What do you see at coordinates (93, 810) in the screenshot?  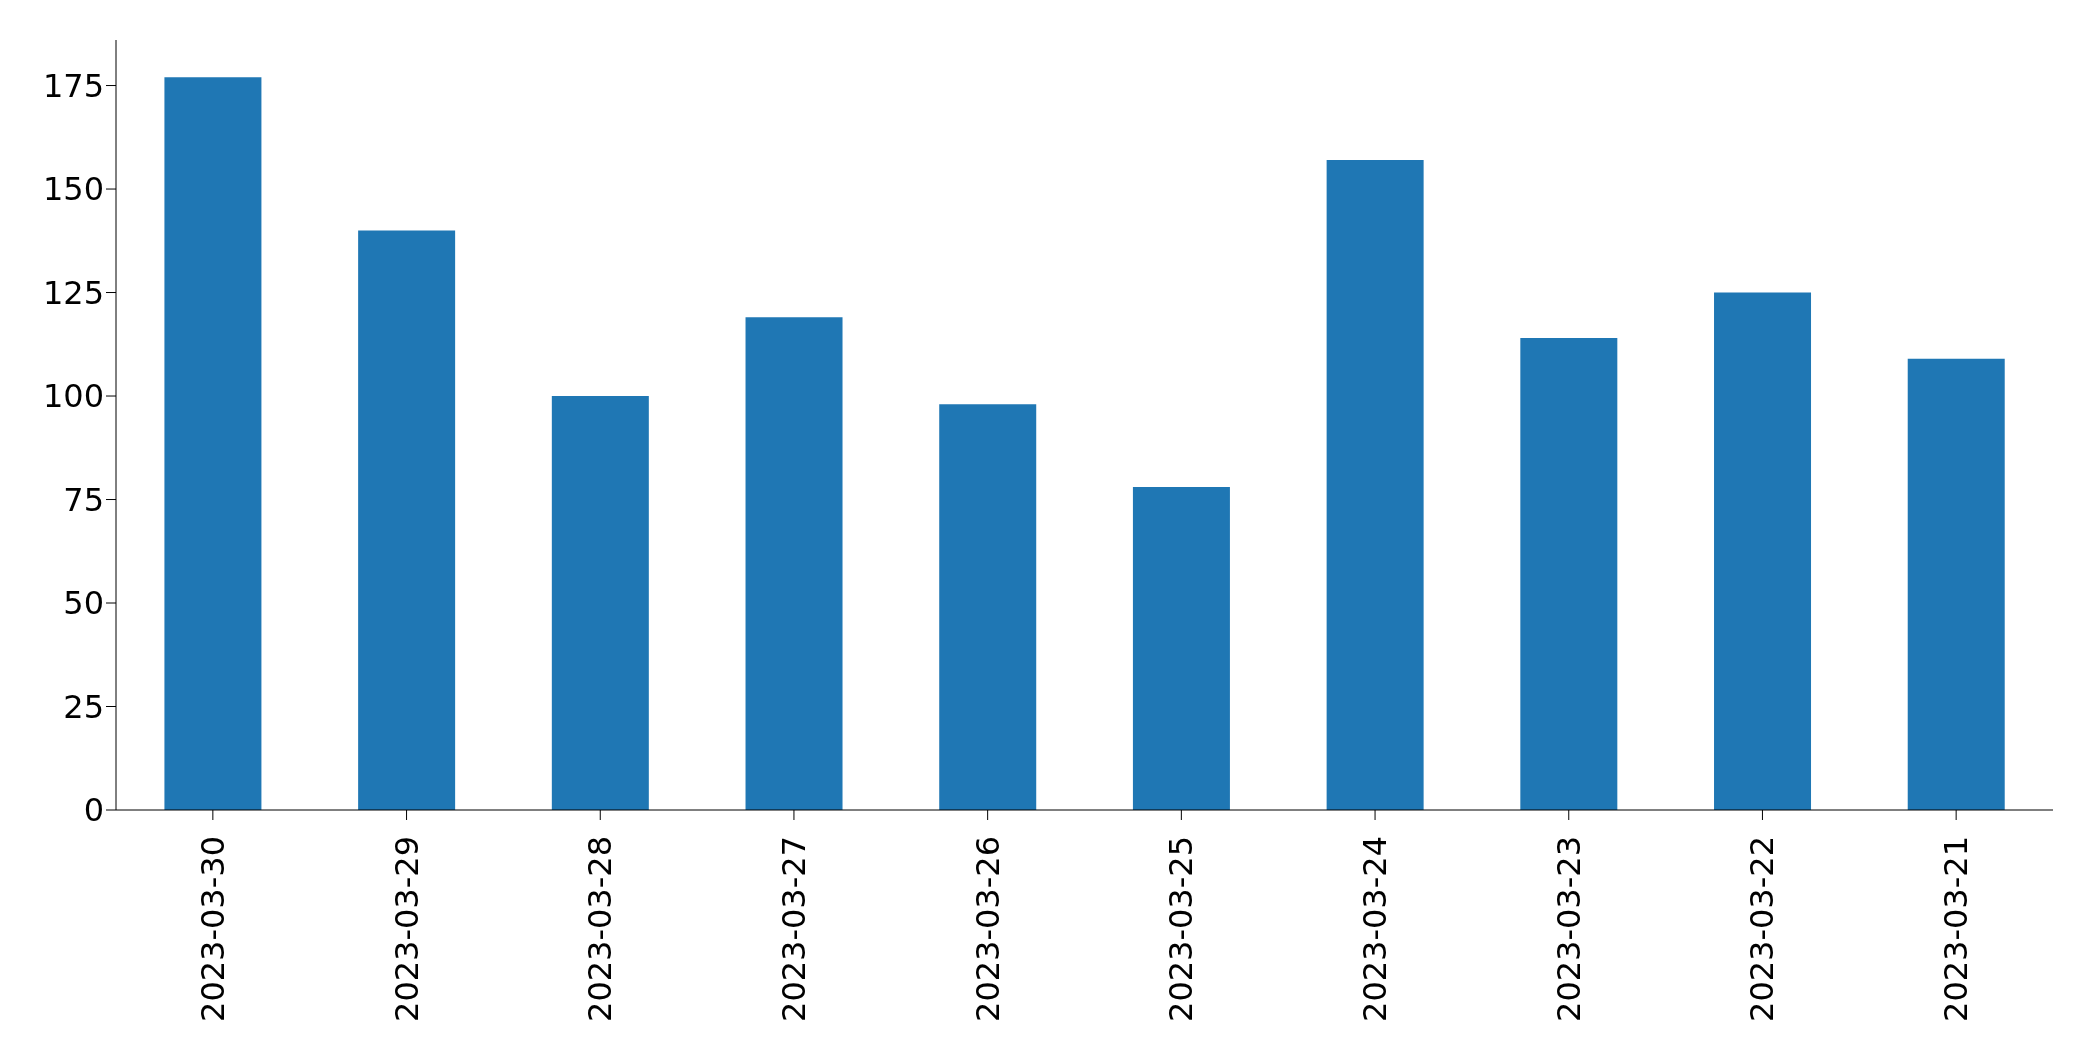 I see `y-tick-label: 0` at bounding box center [93, 810].